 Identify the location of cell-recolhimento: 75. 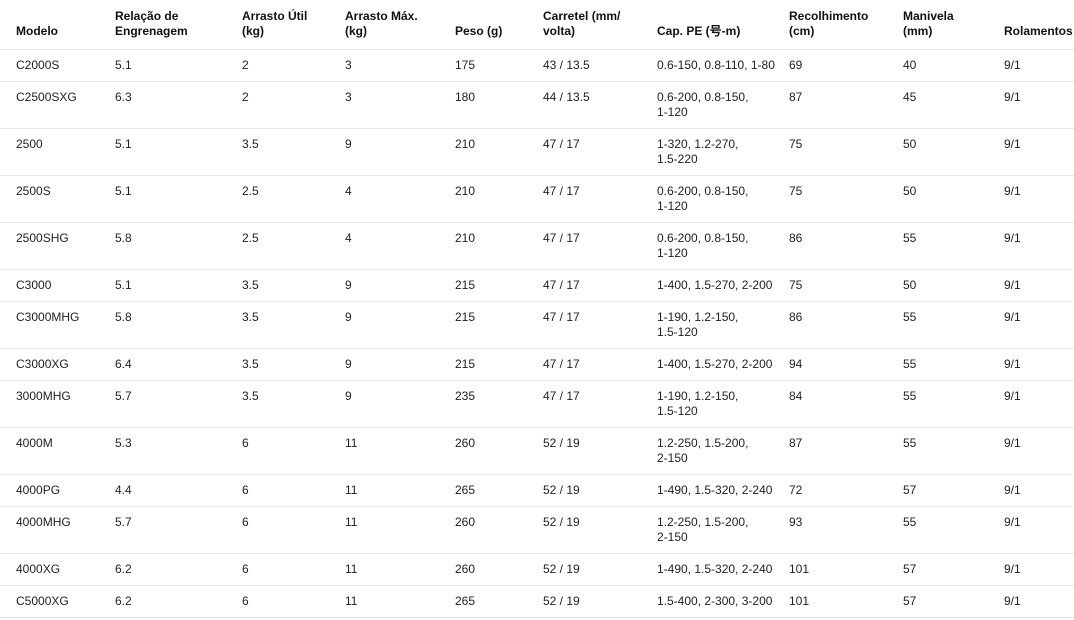
(846, 152).